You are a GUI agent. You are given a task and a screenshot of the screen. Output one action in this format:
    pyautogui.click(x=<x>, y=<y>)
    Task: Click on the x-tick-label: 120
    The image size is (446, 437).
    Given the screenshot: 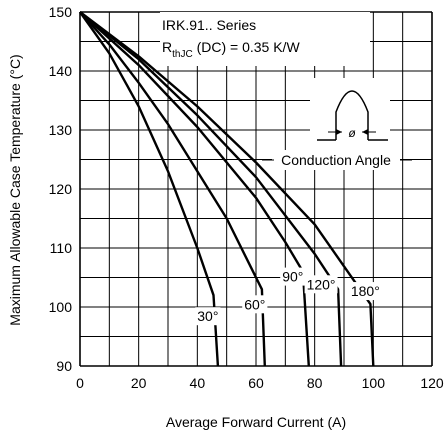 What is the action you would take?
    pyautogui.click(x=432, y=383)
    